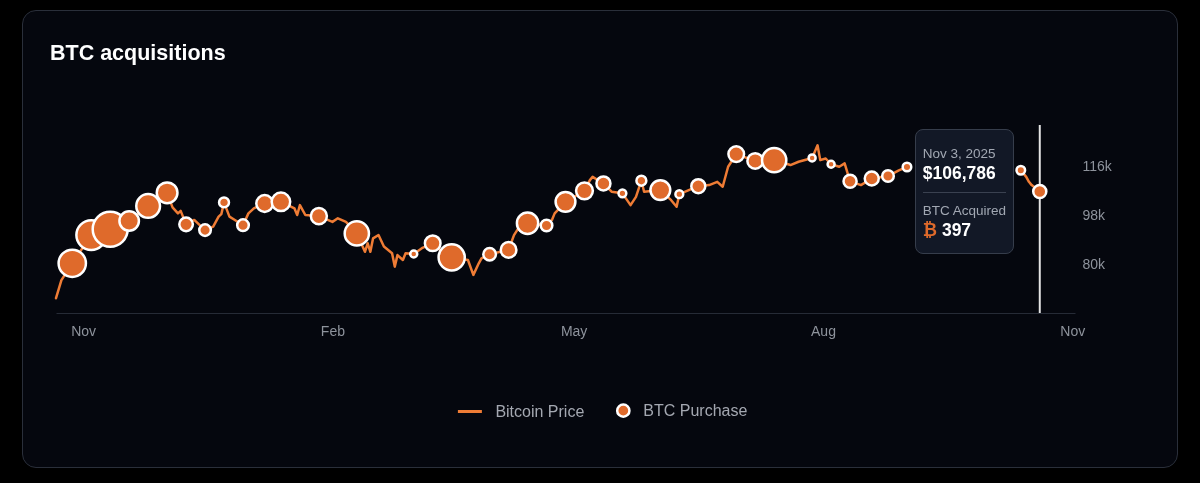 The height and width of the screenshot is (483, 1200). What do you see at coordinates (1094, 215) in the screenshot?
I see `y-tick-label: 98k` at bounding box center [1094, 215].